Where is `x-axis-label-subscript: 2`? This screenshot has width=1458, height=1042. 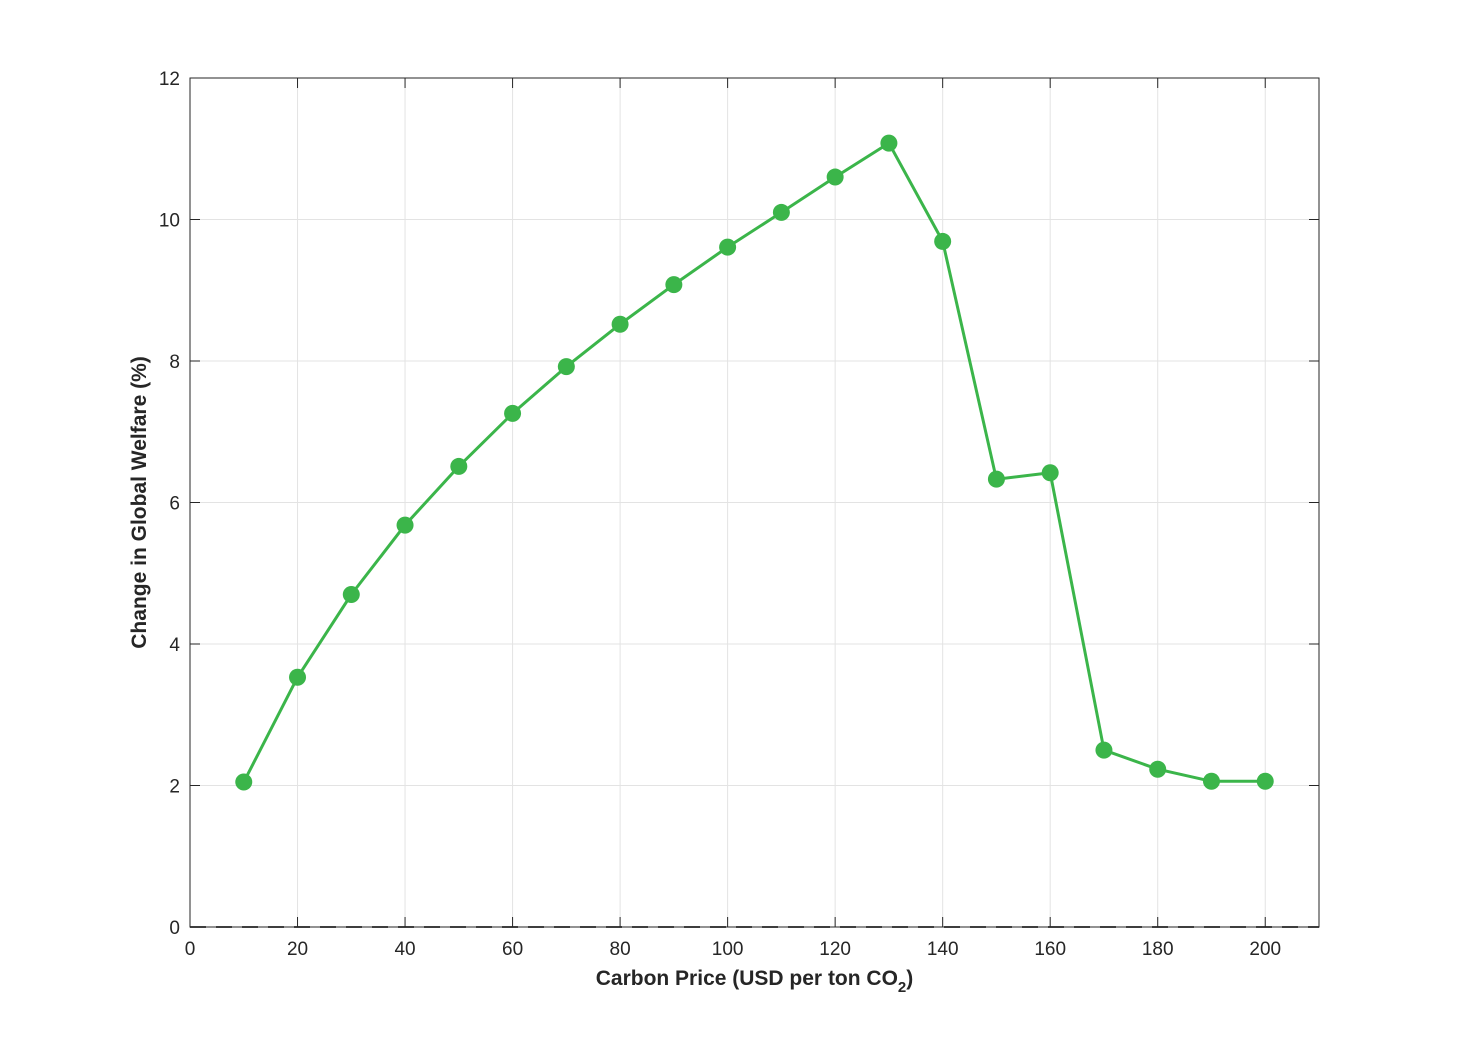 x-axis-label-subscript: 2 is located at coordinates (902, 987).